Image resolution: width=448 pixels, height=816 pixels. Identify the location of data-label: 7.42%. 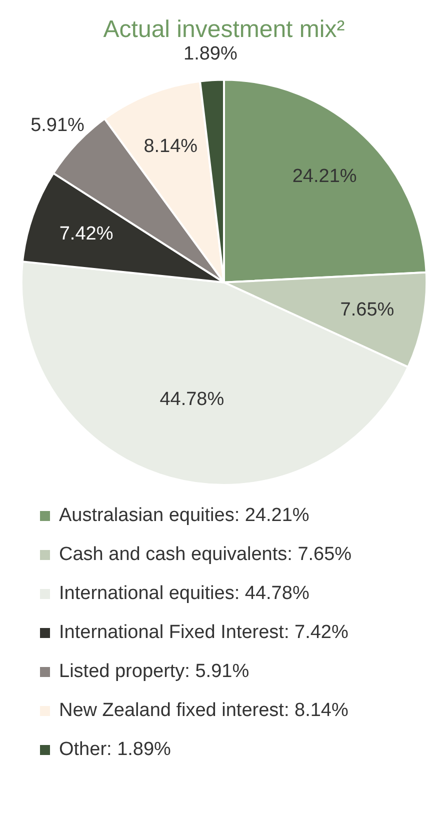
(86, 234).